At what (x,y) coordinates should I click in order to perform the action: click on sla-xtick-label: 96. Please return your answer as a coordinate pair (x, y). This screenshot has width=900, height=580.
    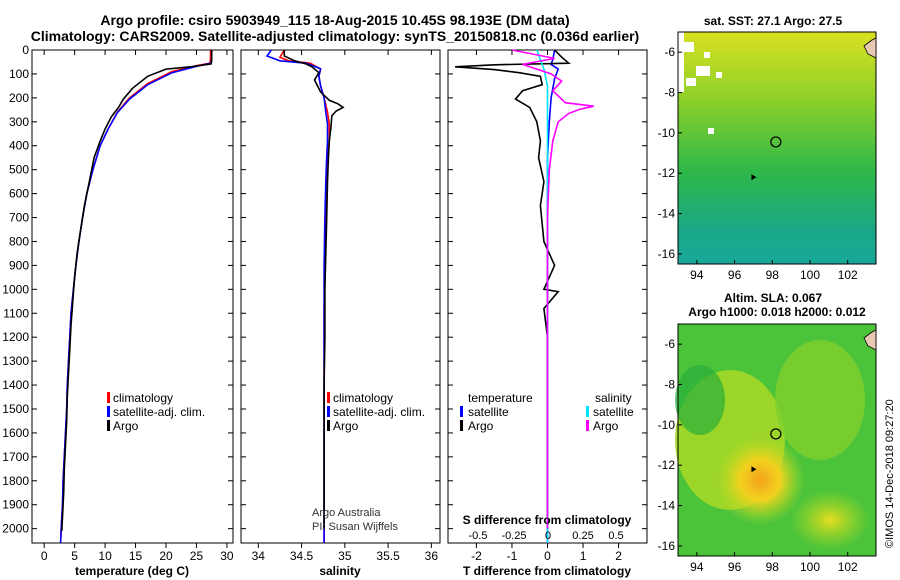
    Looking at the image, I should click on (735, 567).